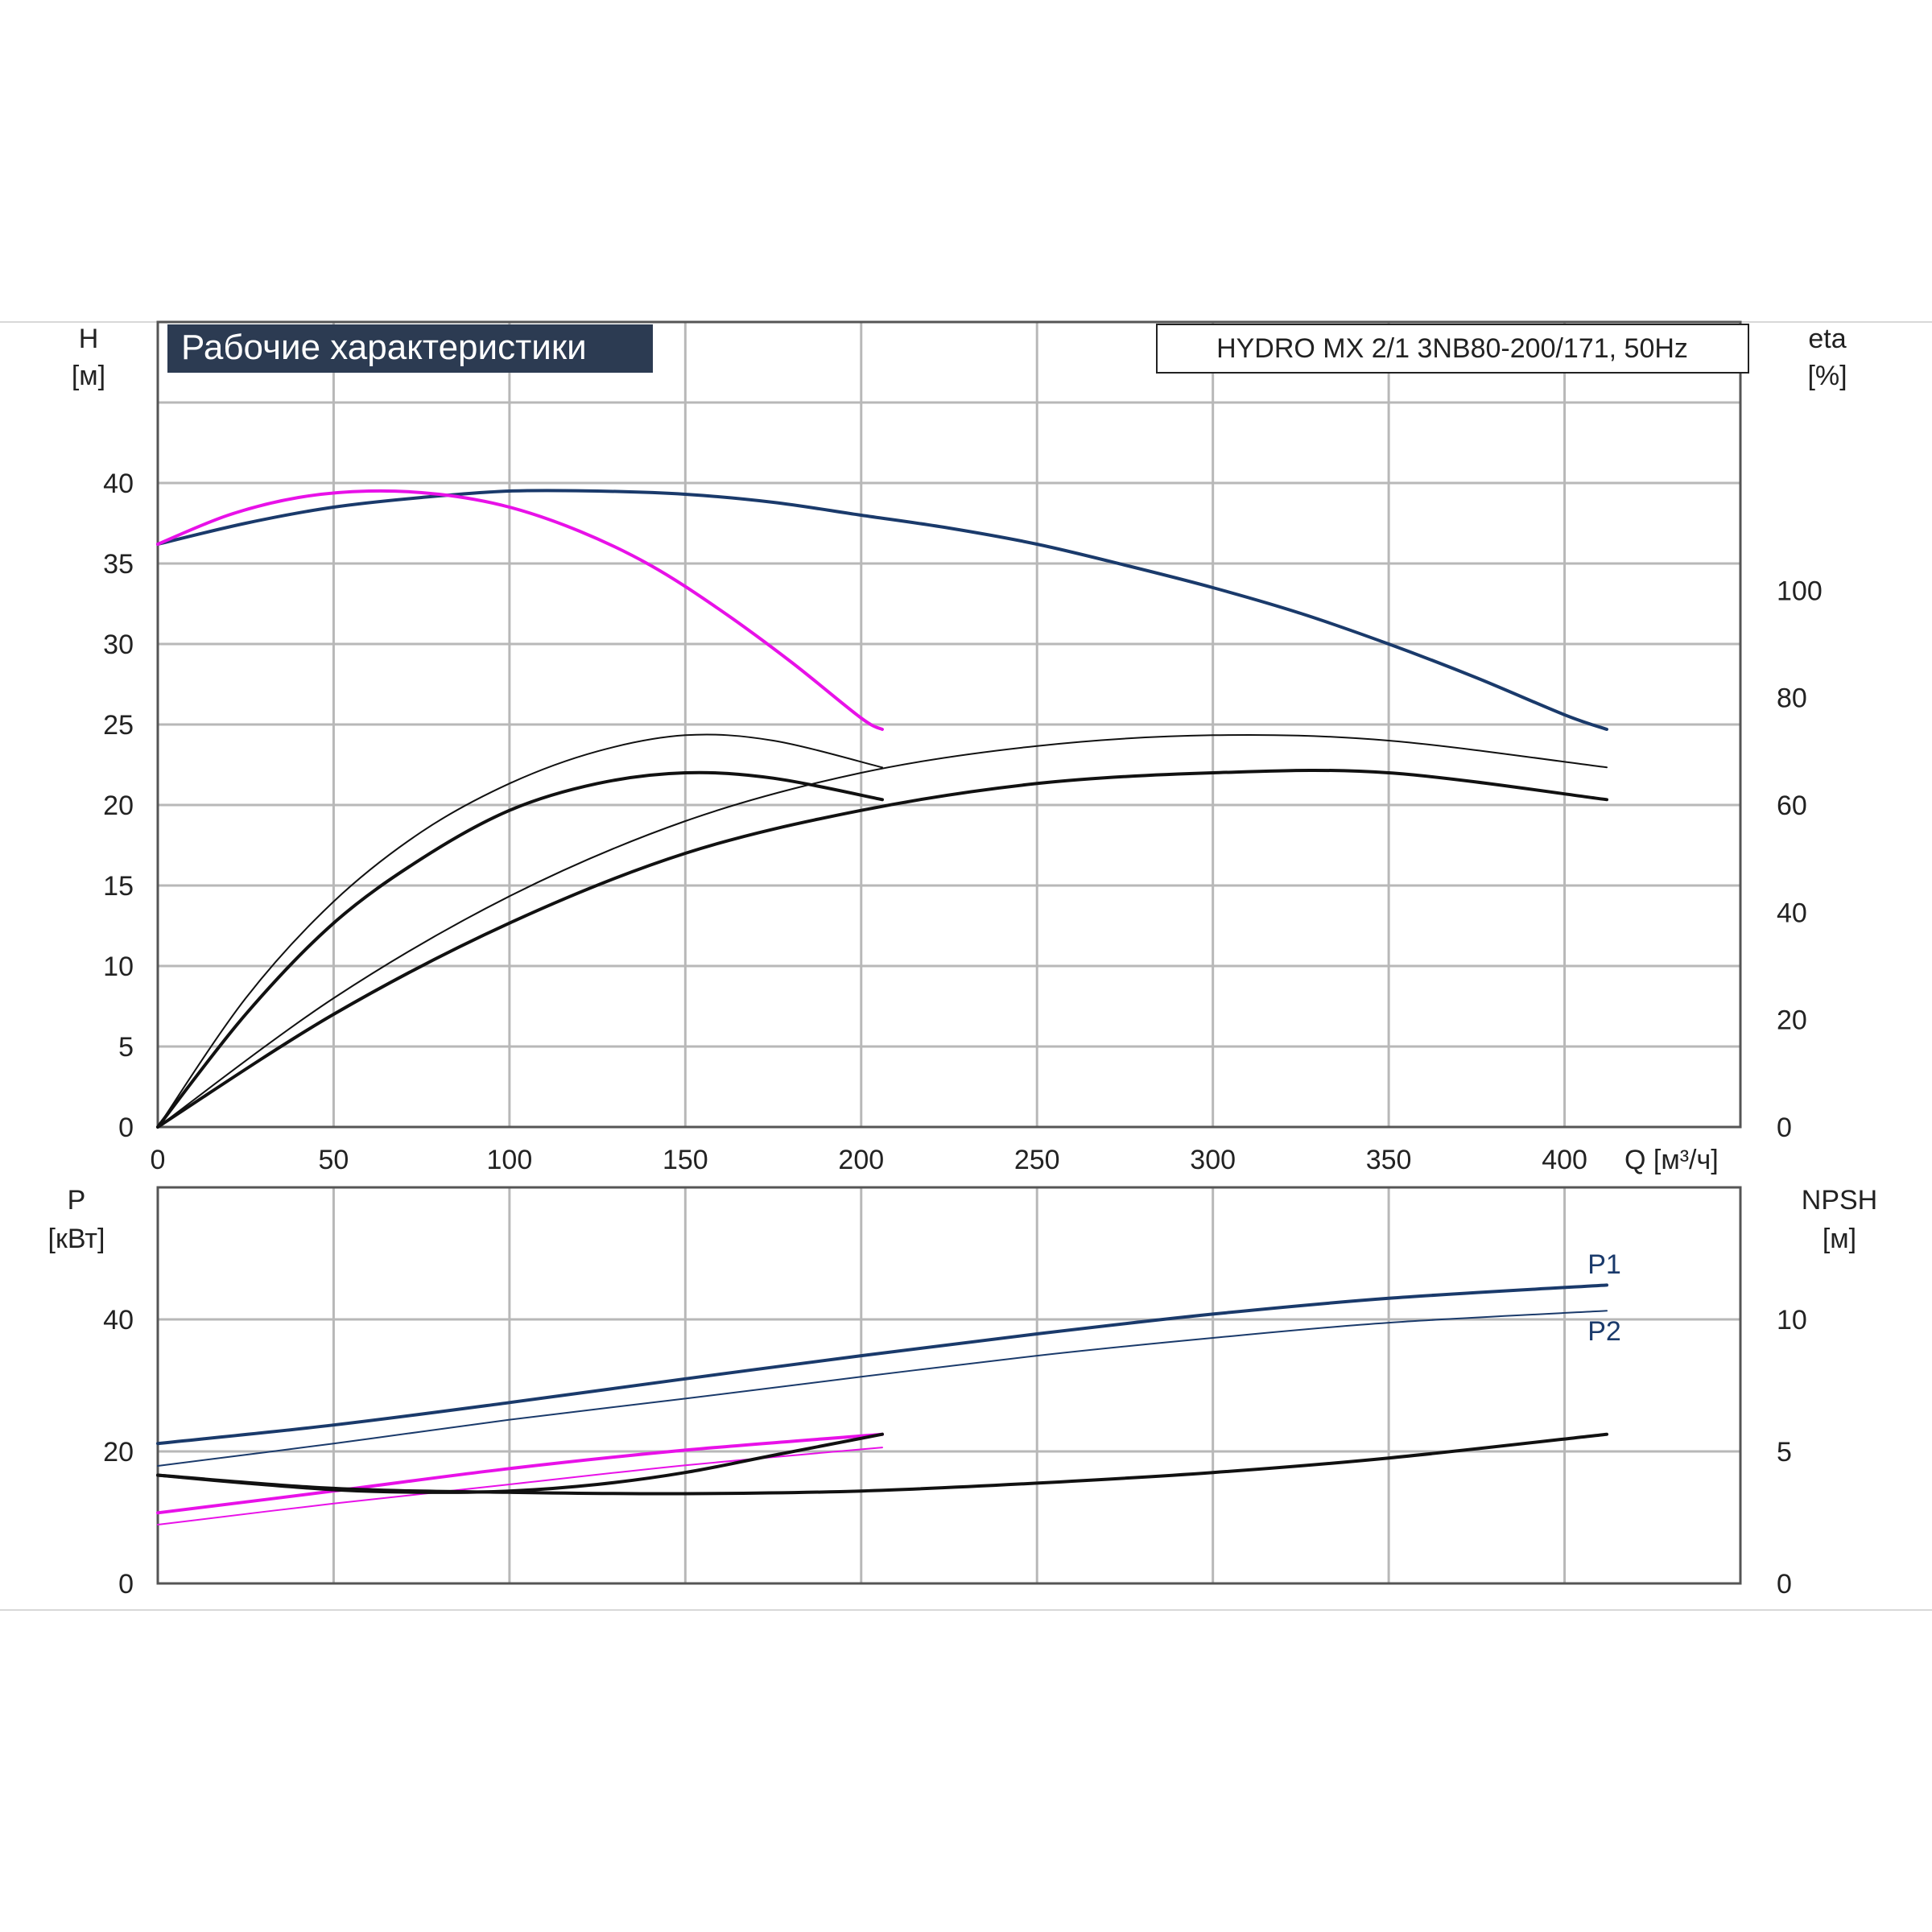 Image resolution: width=1932 pixels, height=1932 pixels. What do you see at coordinates (76, 1239) in the screenshot?
I see `p-axis-unit: [кВт]` at bounding box center [76, 1239].